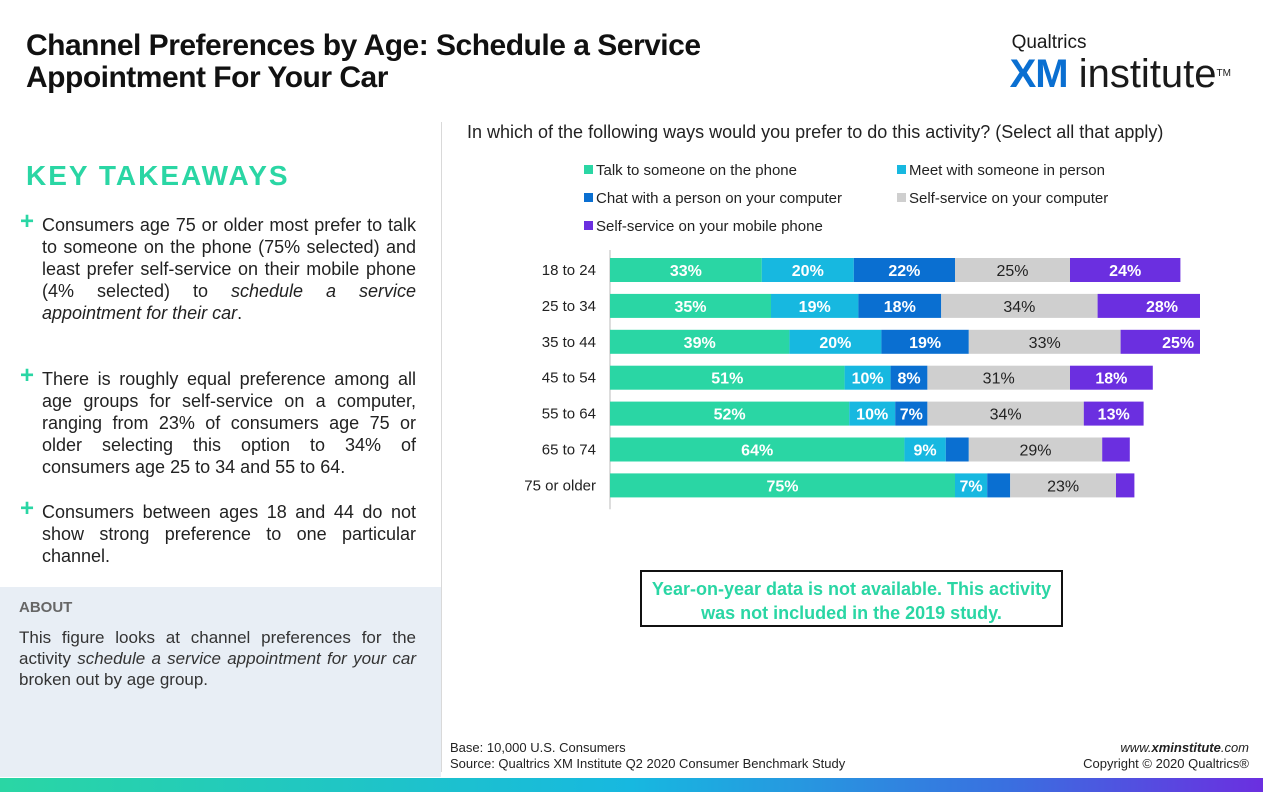 The height and width of the screenshot is (792, 1263). I want to click on legend-label: Self-service on your computer, so click(1009, 198).